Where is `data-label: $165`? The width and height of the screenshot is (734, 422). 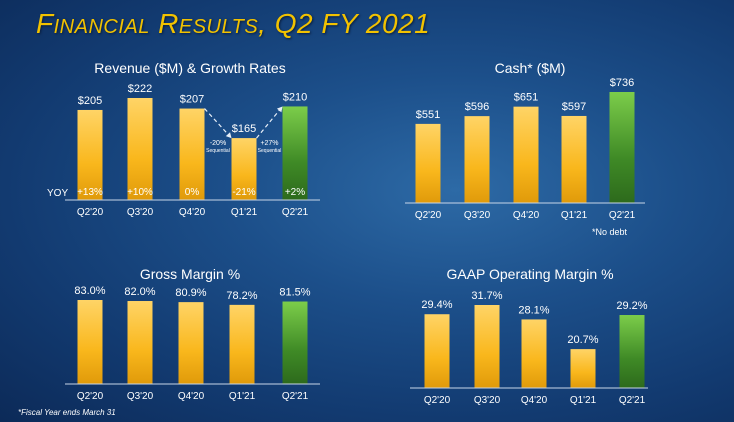
data-label: $165 is located at coordinates (244, 129).